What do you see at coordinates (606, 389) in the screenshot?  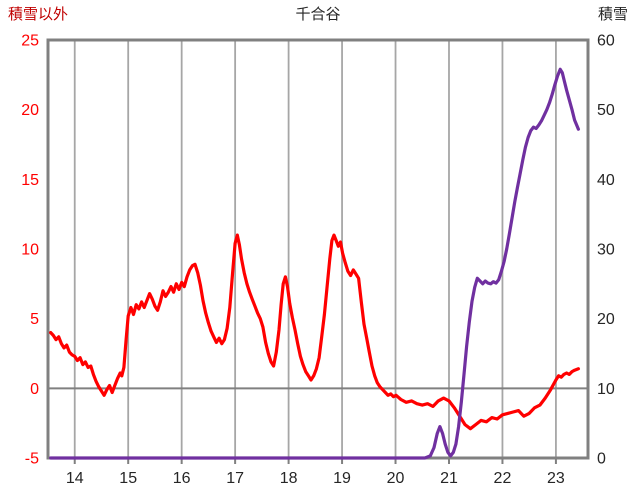 I see `right-axis-tick-label: 10` at bounding box center [606, 389].